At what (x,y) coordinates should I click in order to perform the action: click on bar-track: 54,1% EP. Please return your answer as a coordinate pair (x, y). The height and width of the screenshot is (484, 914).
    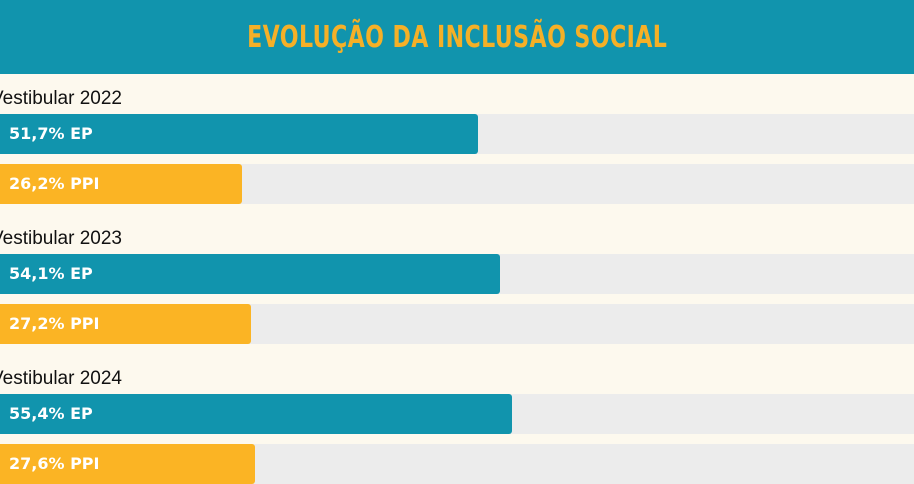
    Looking at the image, I should click on (457, 274).